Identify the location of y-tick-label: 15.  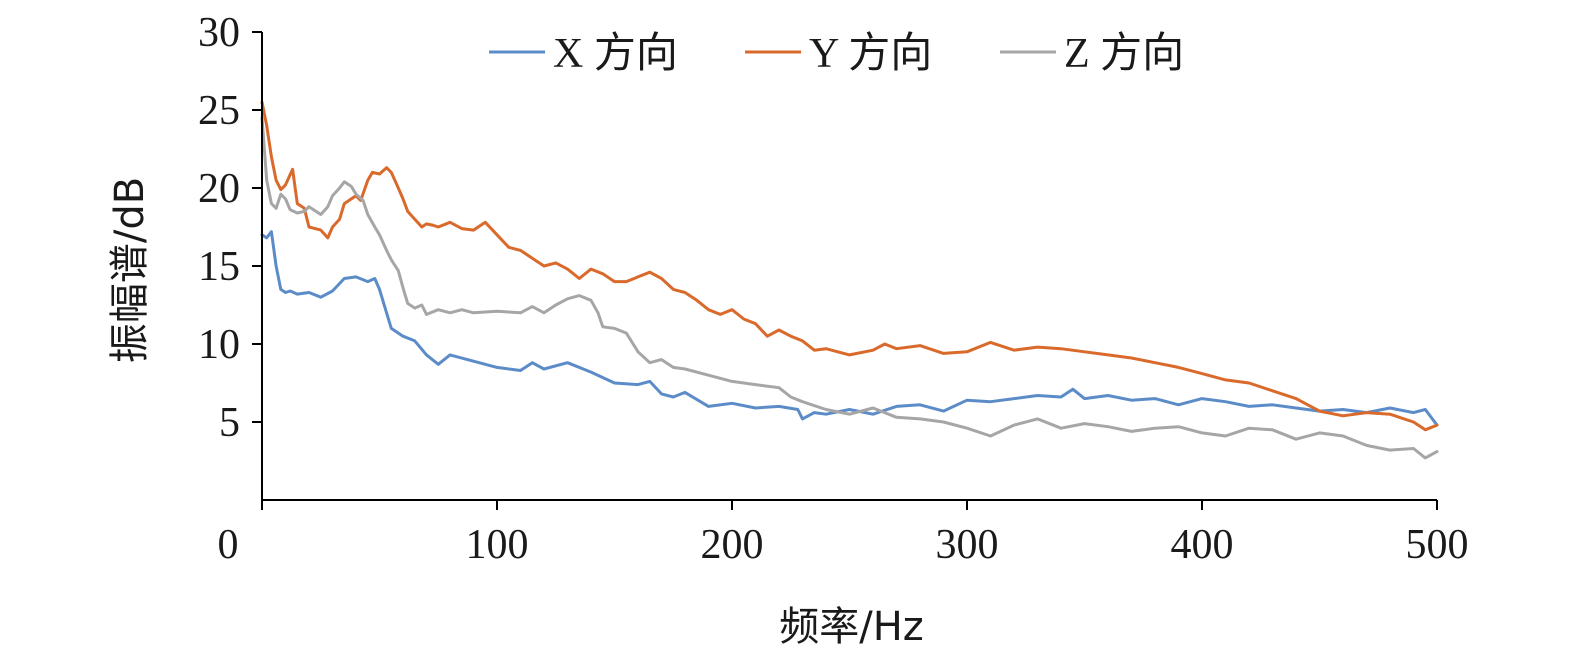
(219, 267).